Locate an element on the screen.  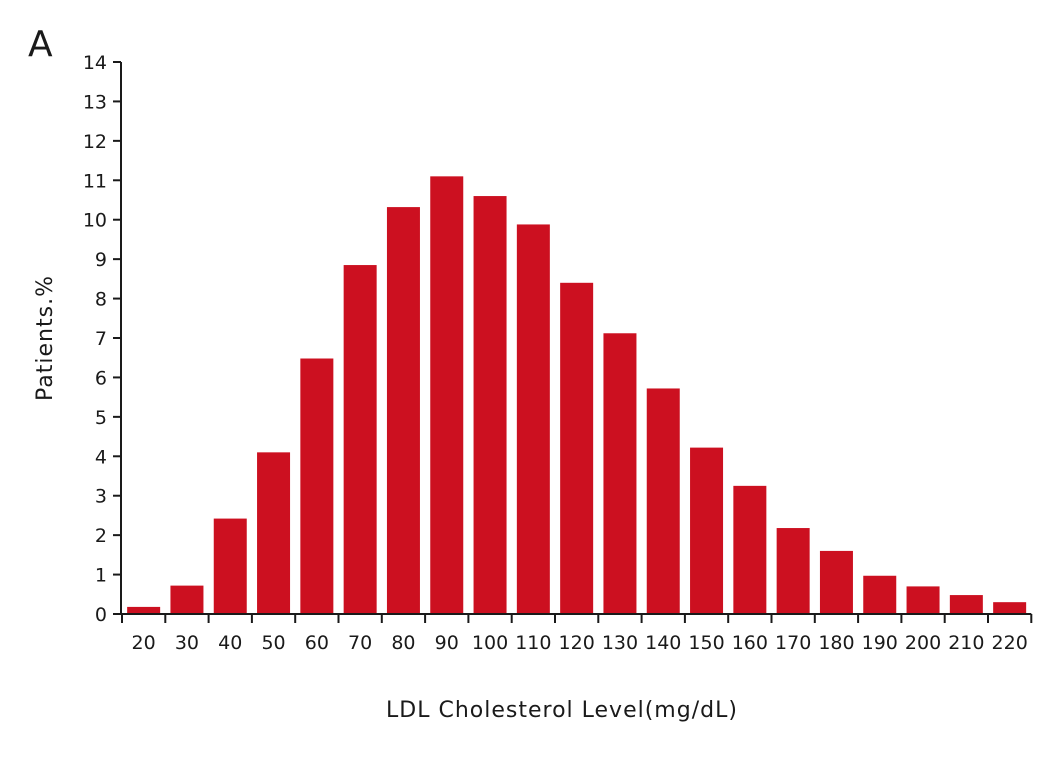
x-tick-label: 210 is located at coordinates (966, 643).